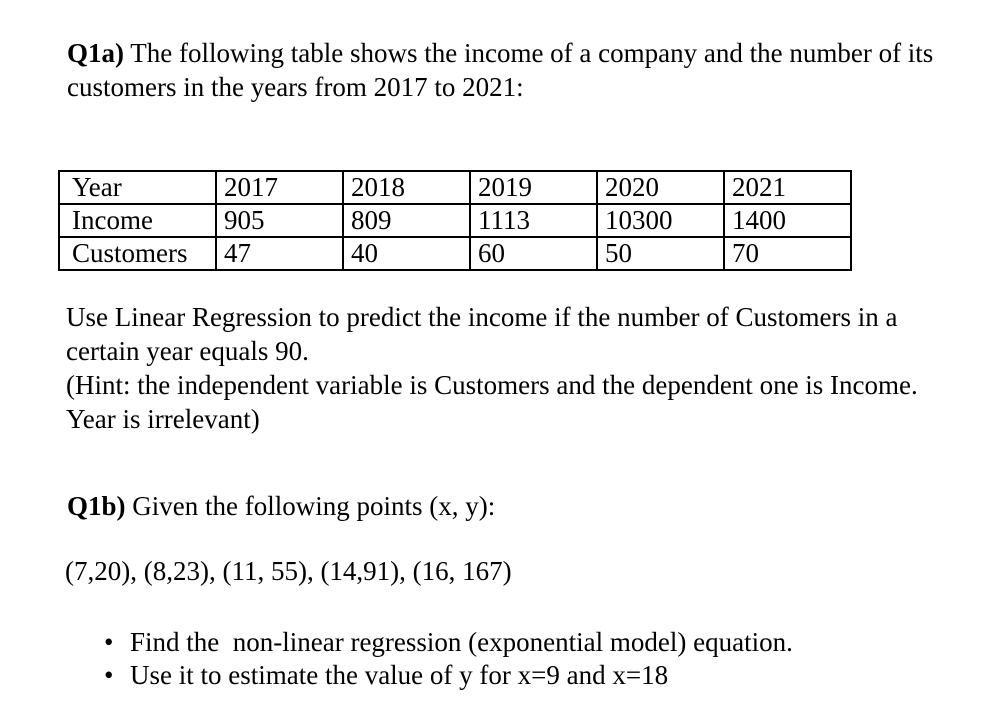 The image size is (990, 720). I want to click on table-cell-year-2018: 2018, so click(406, 187).